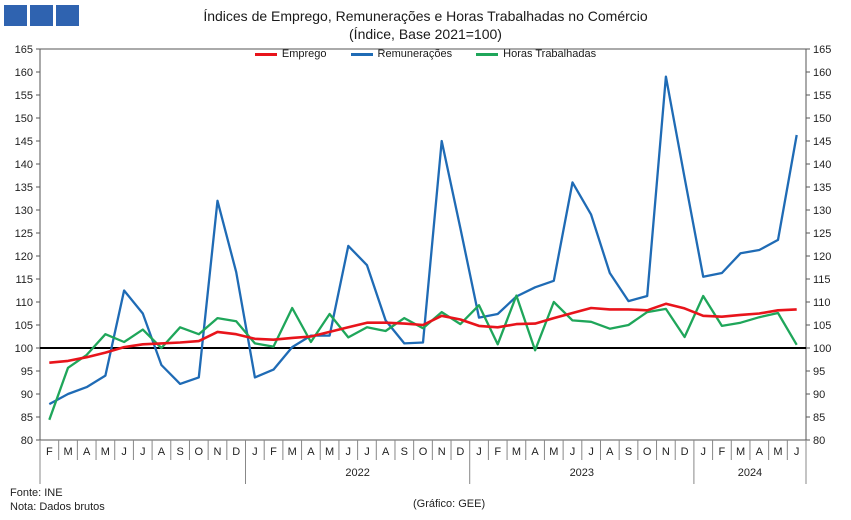  Describe the element at coordinates (425, 34) in the screenshot. I see `chart-subtitle: (Índice, Base 2021=100)` at that location.